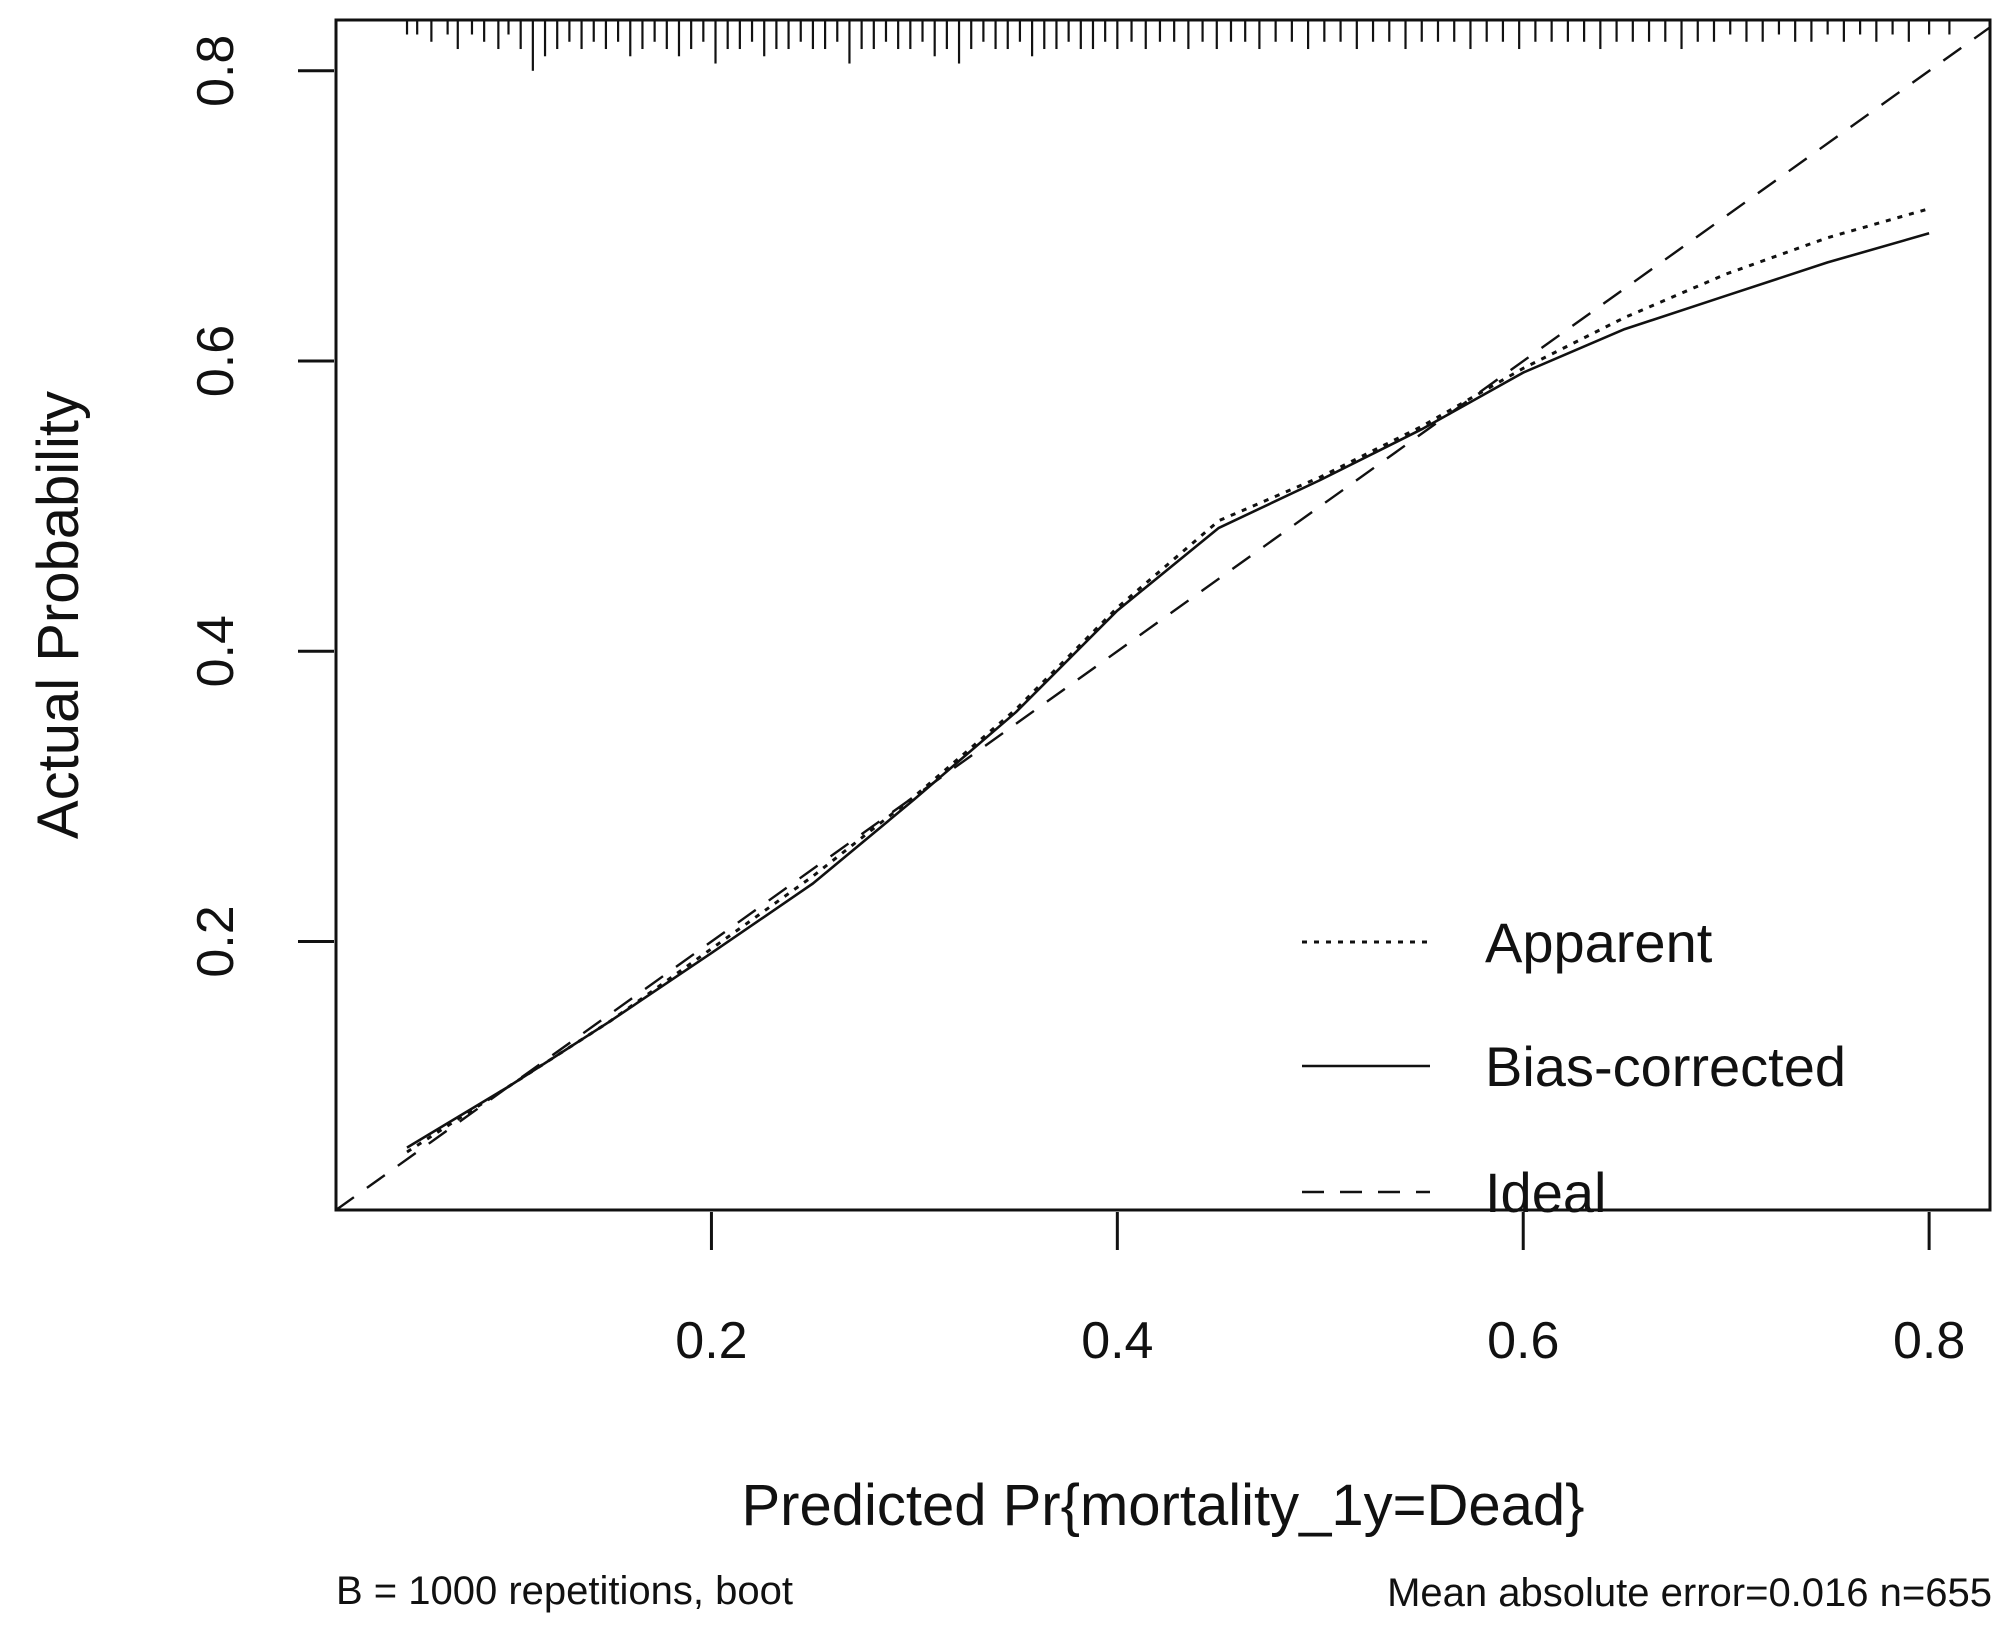 This screenshot has width=2000, height=1627. I want to click on y-tick-label: 0.2, so click(216, 941).